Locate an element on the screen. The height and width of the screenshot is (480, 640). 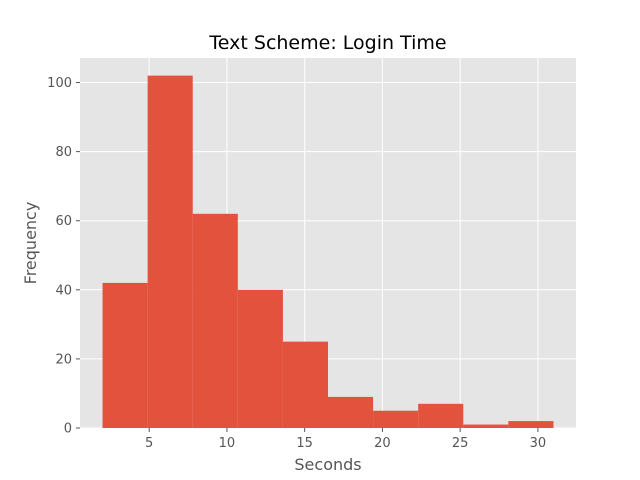
y-tick-label: 0 is located at coordinates (68, 429).